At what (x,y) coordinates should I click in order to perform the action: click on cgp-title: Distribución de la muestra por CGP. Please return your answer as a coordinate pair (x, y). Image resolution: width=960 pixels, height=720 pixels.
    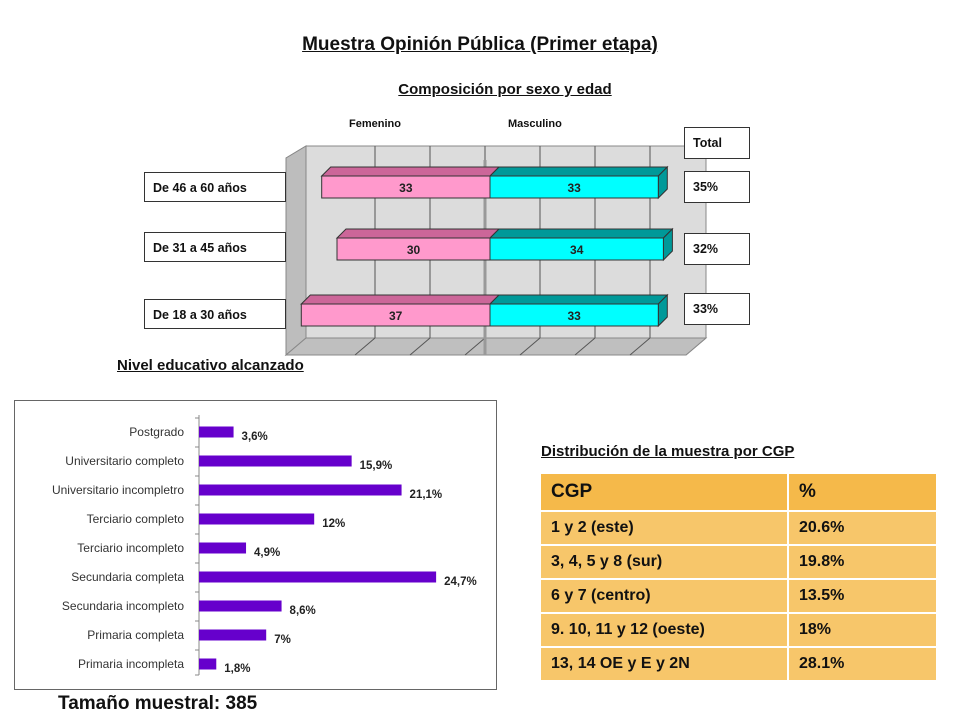
    Looking at the image, I should click on (668, 451).